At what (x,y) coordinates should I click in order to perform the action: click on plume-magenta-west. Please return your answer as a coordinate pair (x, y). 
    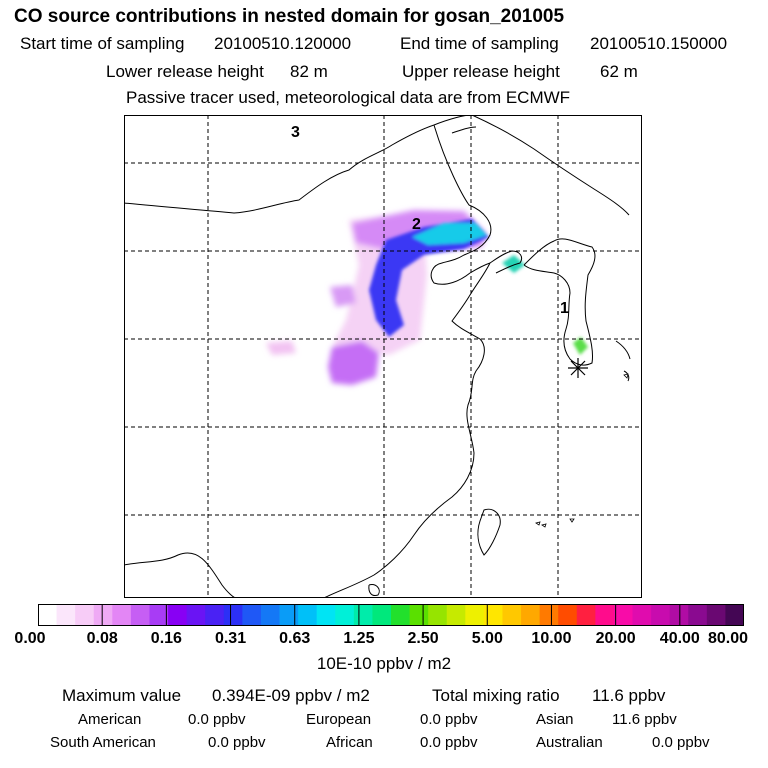
    Looking at the image, I should click on (343, 296).